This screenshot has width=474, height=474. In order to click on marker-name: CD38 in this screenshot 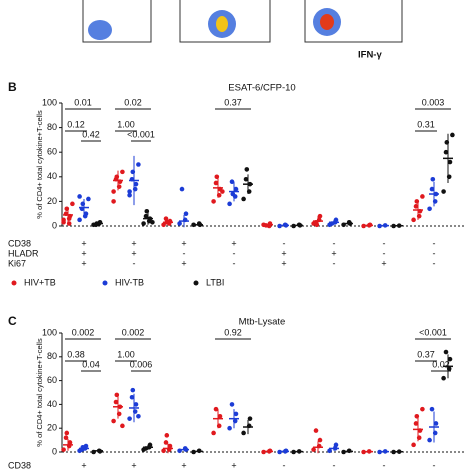, I will do `click(19, 465)`.